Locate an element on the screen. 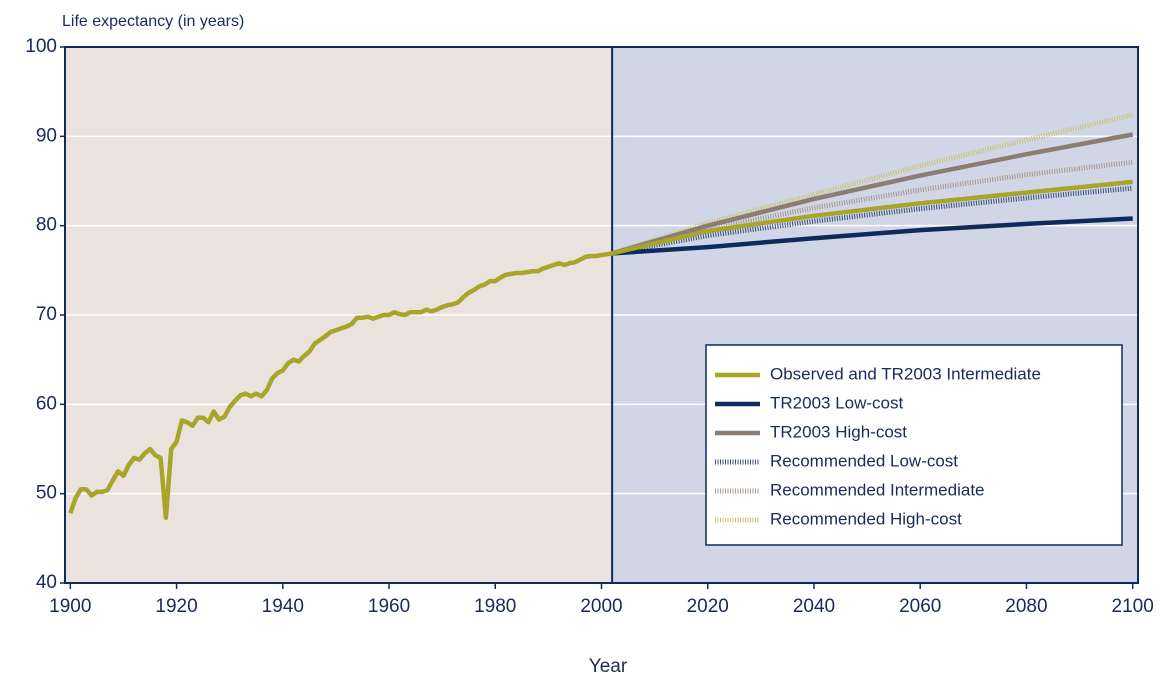 The image size is (1165, 679). legend-label: TR2003 High-cost is located at coordinates (838, 431).